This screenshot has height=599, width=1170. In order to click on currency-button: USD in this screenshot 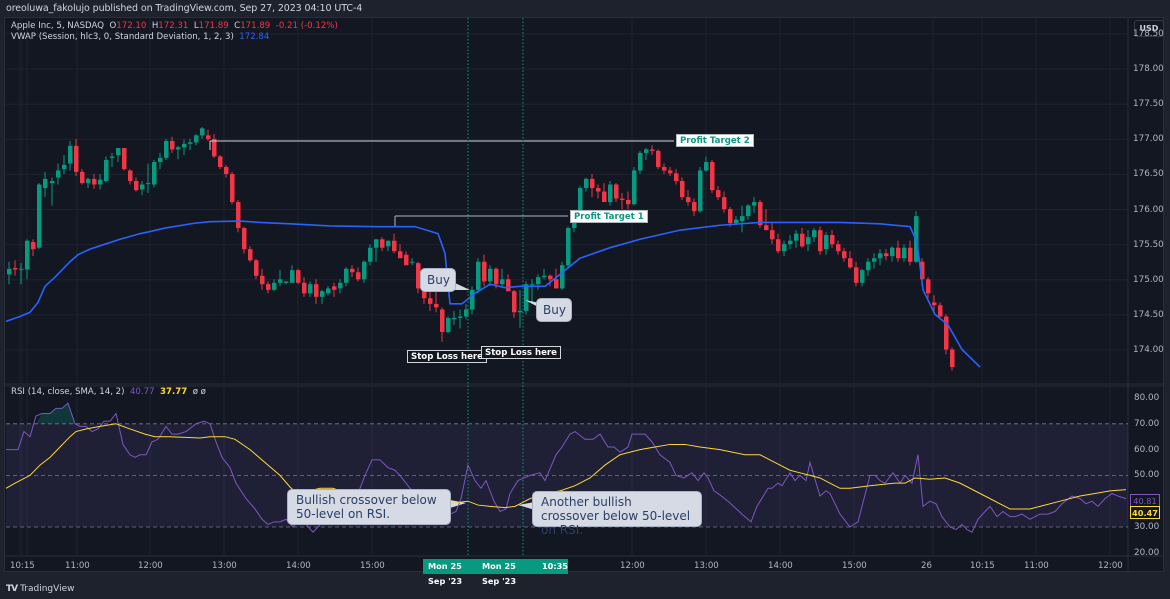, I will do `click(1149, 28)`.